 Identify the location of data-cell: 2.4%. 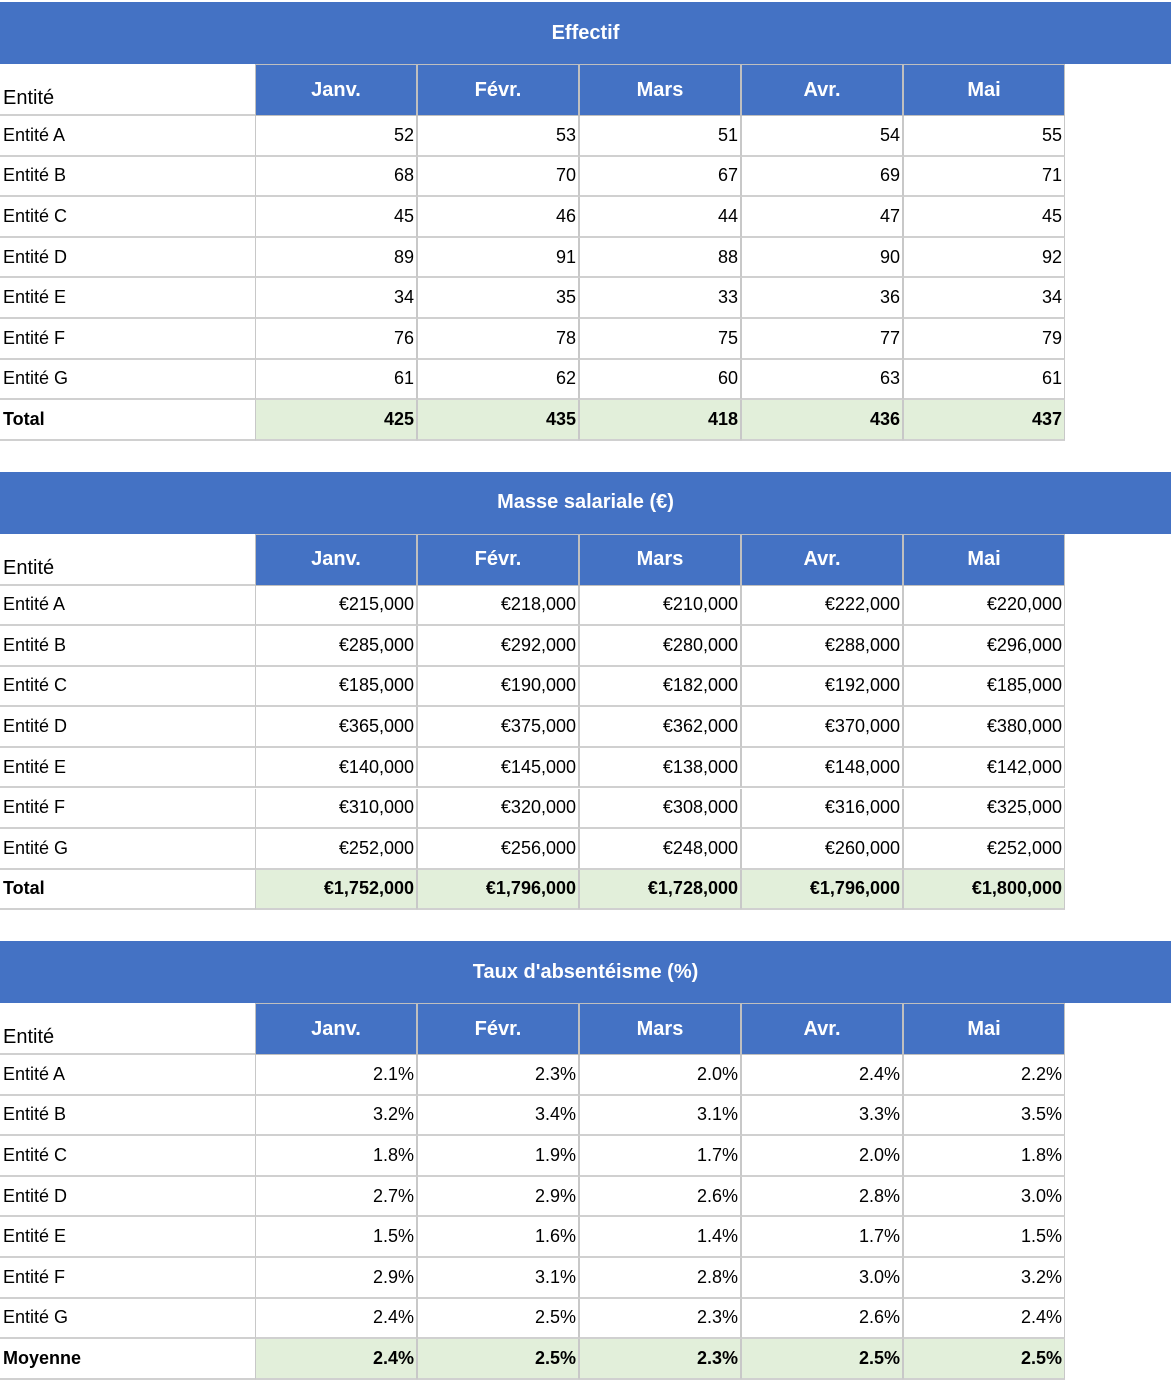
(984, 1319).